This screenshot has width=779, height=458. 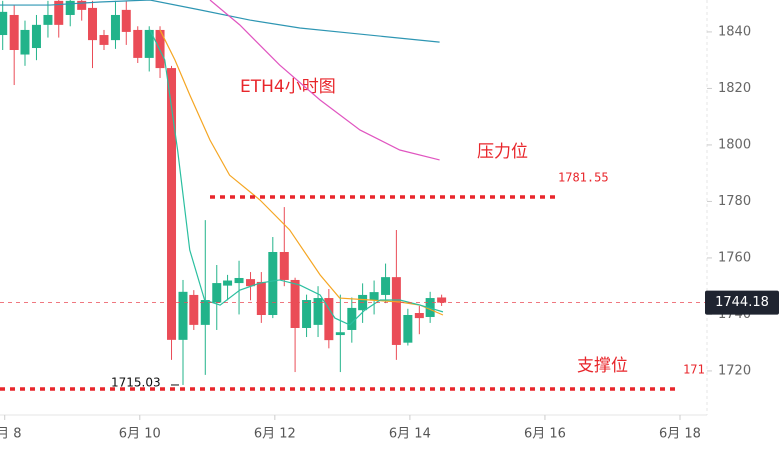 I want to click on y-tick-label: 1760, so click(x=734, y=257).